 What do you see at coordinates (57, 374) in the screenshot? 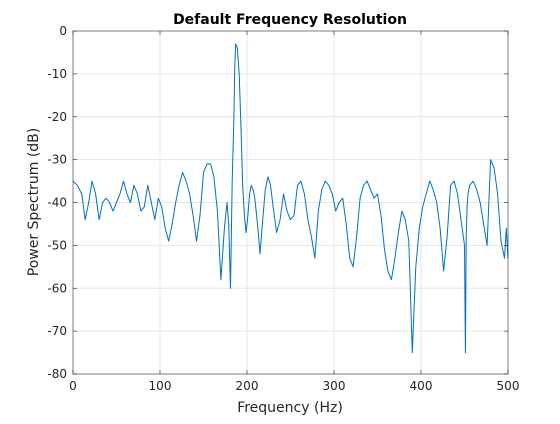
I see `y-tick-label: -80` at bounding box center [57, 374].